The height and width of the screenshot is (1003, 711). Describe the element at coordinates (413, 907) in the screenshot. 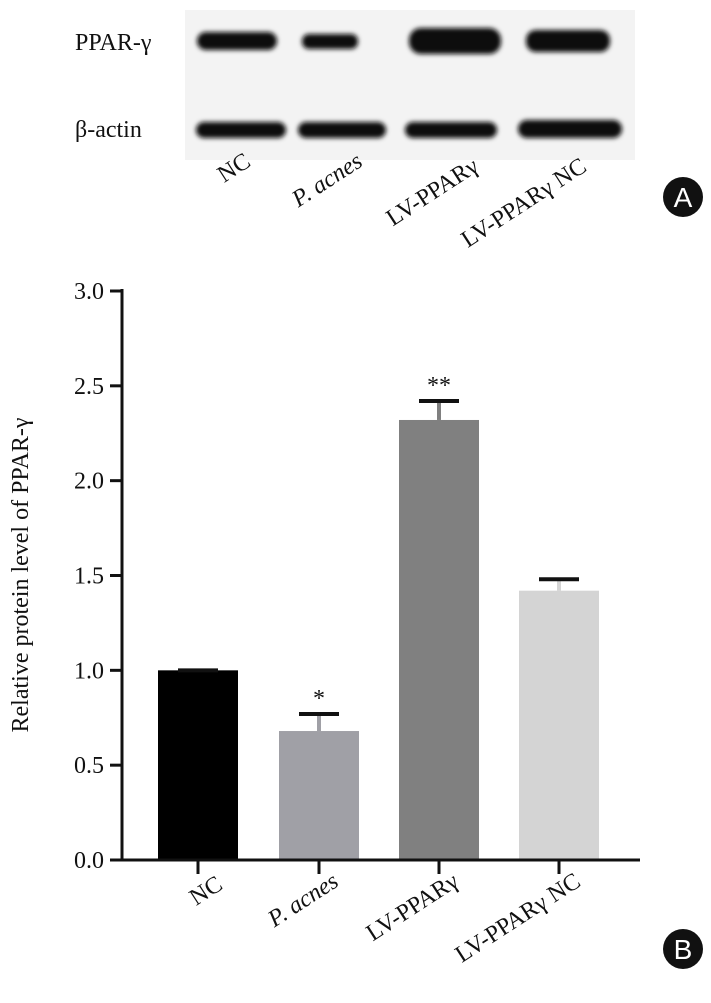

I see `x-tick-label: LV-PPARγ` at that location.